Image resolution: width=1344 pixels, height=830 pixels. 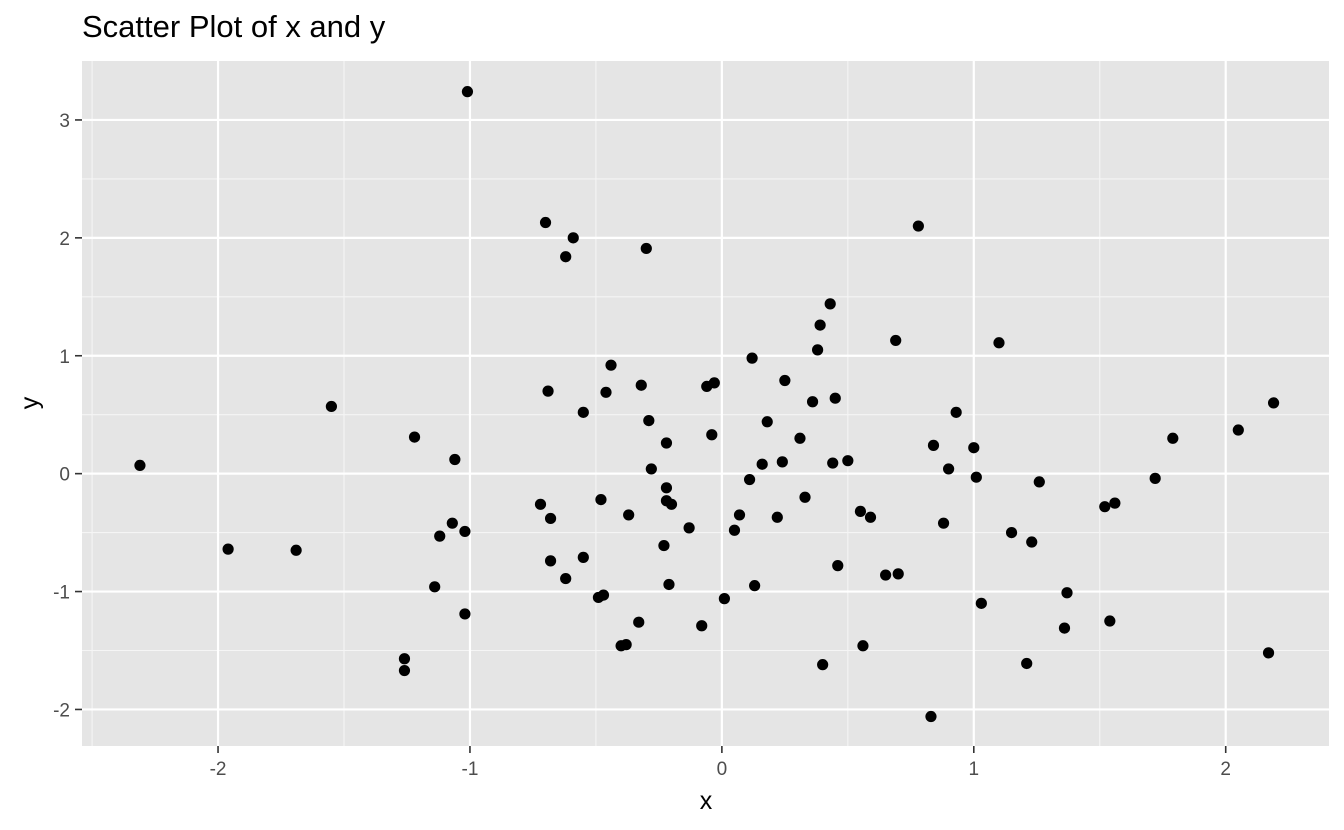 I want to click on y-tick-label: 3, so click(x=64, y=121).